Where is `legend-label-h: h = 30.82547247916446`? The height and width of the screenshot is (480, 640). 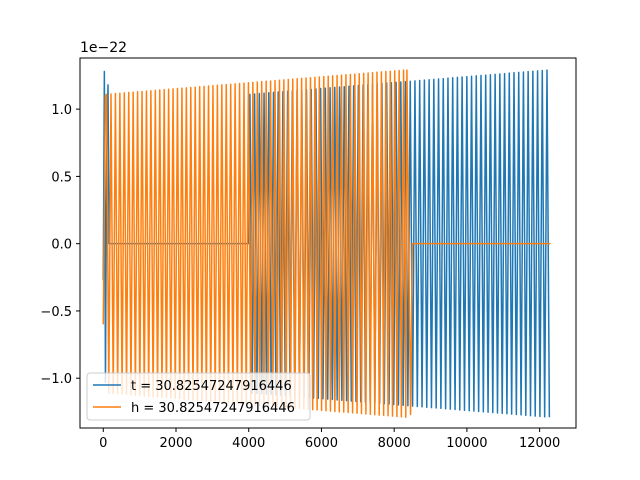
legend-label-h: h = 30.82547247916446 is located at coordinates (213, 408).